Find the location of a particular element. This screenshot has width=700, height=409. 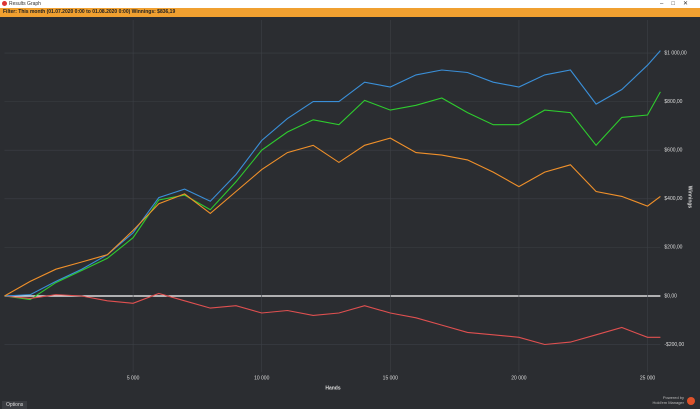

x-tick-label: 10 000 is located at coordinates (262, 378).